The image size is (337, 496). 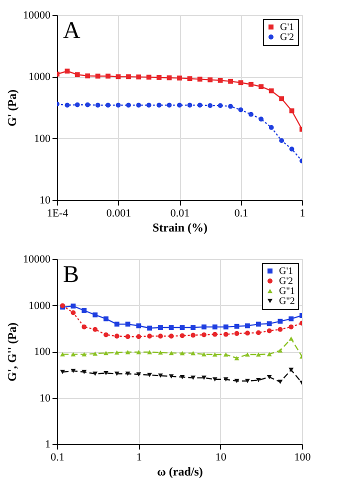 What do you see at coordinates (12, 108) in the screenshot?
I see `y-axis-title: G' (Pa)` at bounding box center [12, 108].